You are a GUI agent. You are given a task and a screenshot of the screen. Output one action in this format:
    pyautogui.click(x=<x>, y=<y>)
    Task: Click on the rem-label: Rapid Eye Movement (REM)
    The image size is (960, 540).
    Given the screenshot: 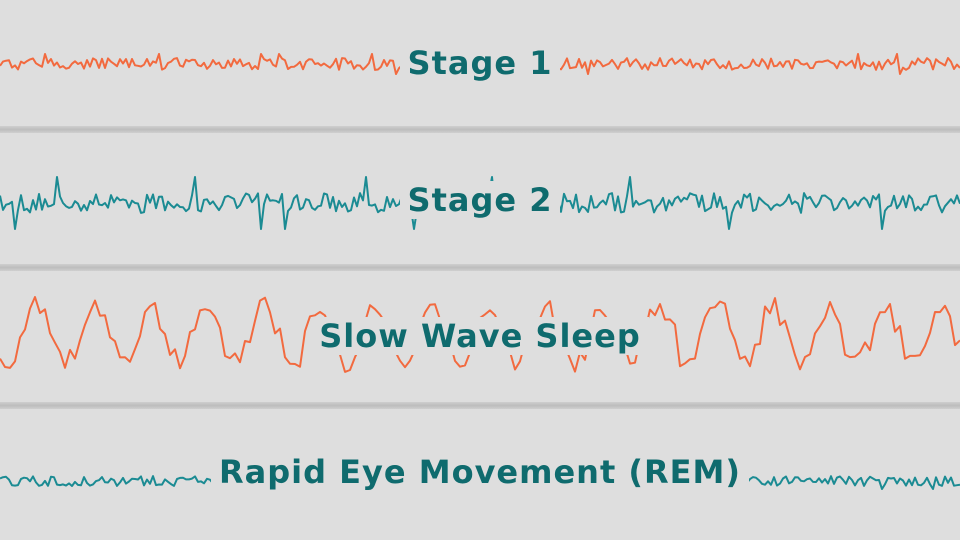 What is the action you would take?
    pyautogui.click(x=480, y=472)
    